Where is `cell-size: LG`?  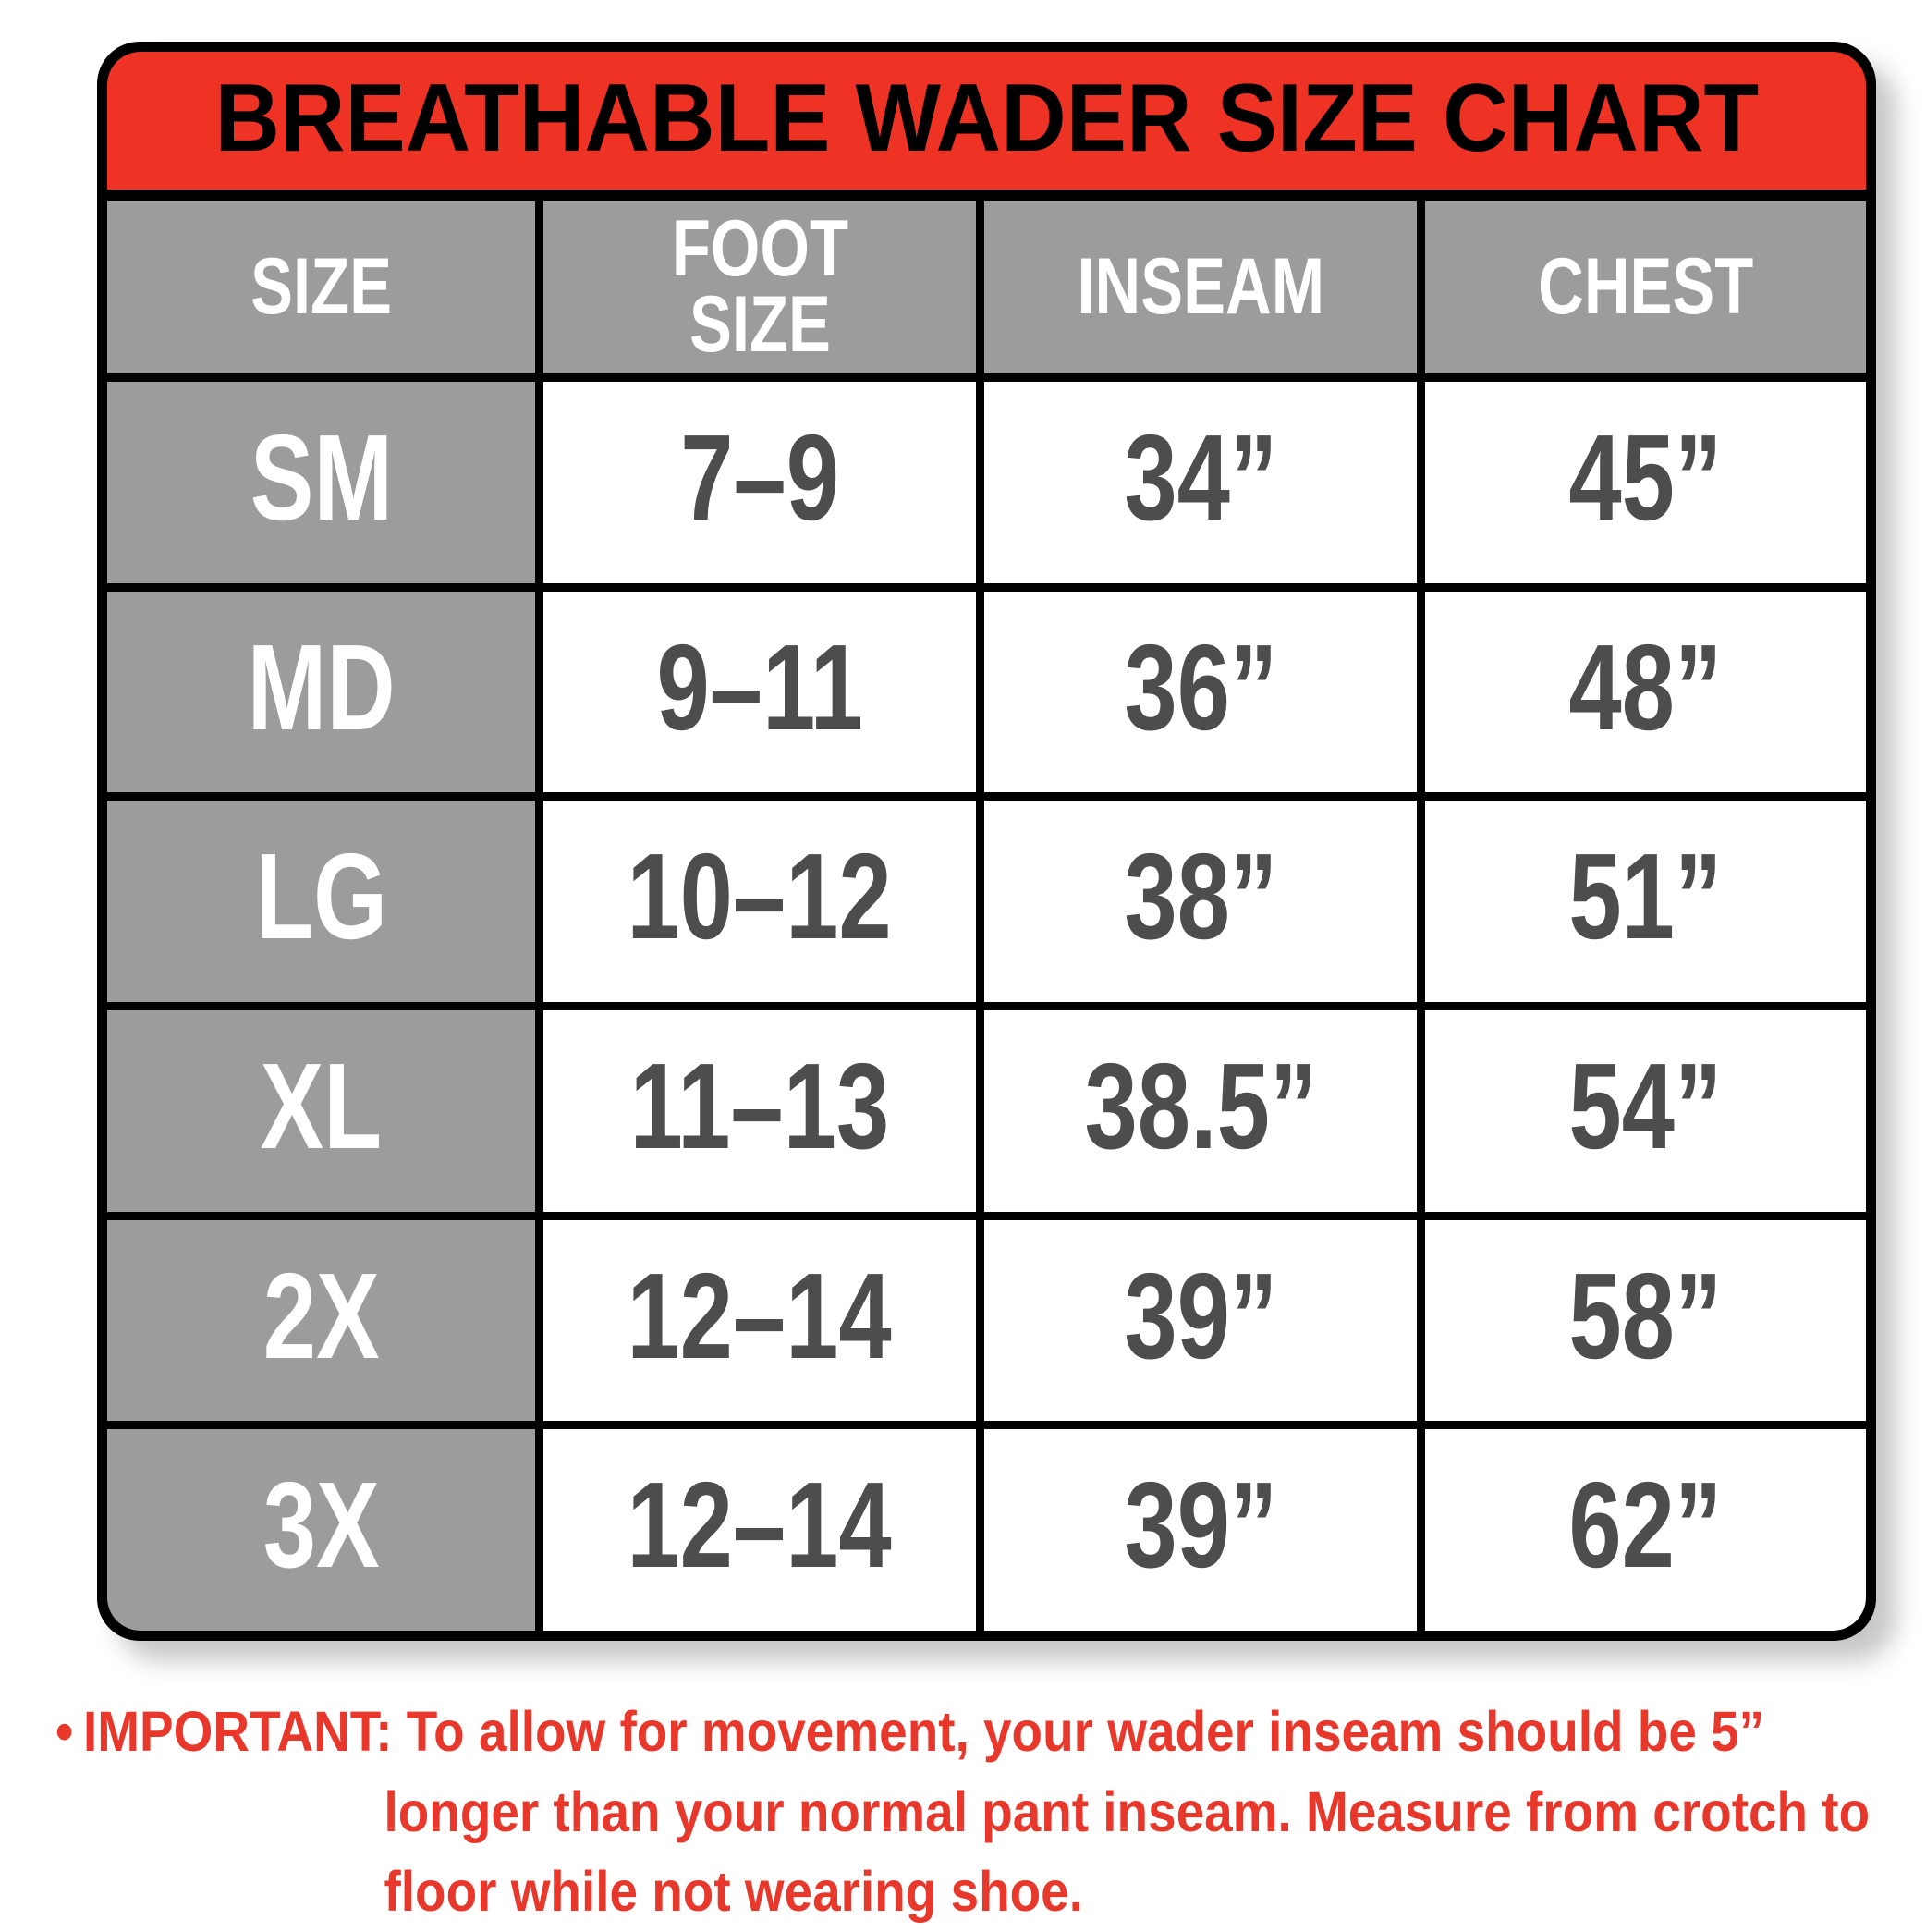 cell-size: LG is located at coordinates (321, 902).